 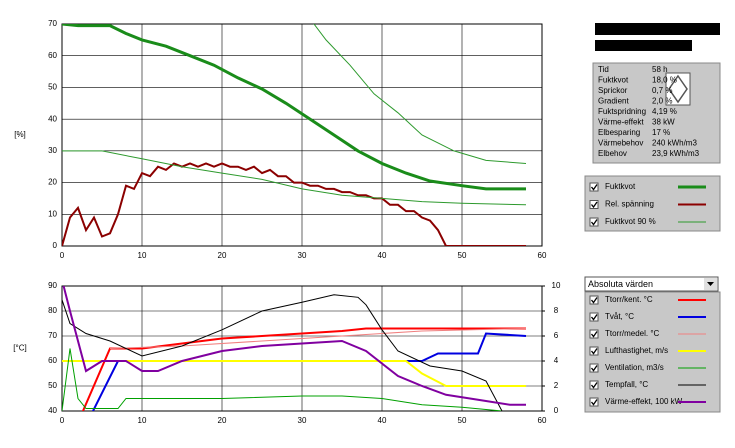 I want to click on legend-item: Värme-effekt, 100 kW, so click(x=647, y=402).